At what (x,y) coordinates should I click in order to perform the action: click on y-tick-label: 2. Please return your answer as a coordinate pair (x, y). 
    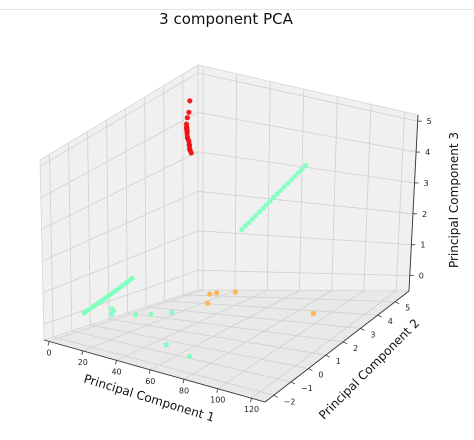
    Looking at the image, I should click on (355, 348).